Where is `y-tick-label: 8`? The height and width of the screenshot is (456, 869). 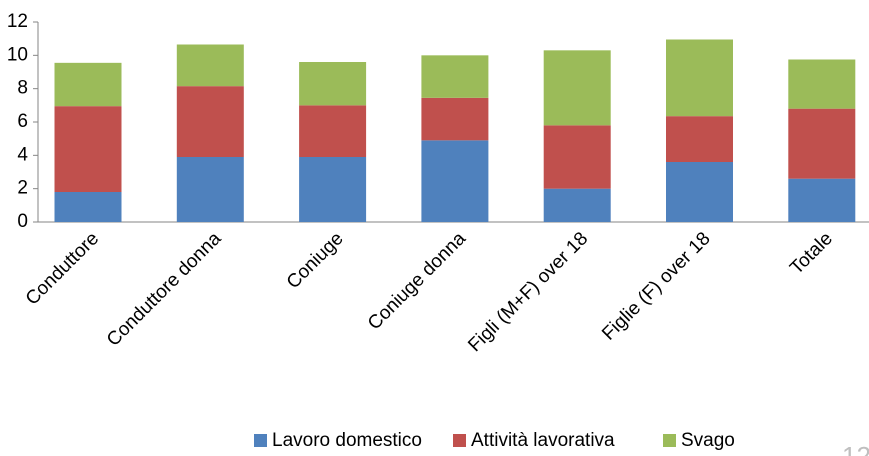 y-tick-label: 8 is located at coordinates (22, 88).